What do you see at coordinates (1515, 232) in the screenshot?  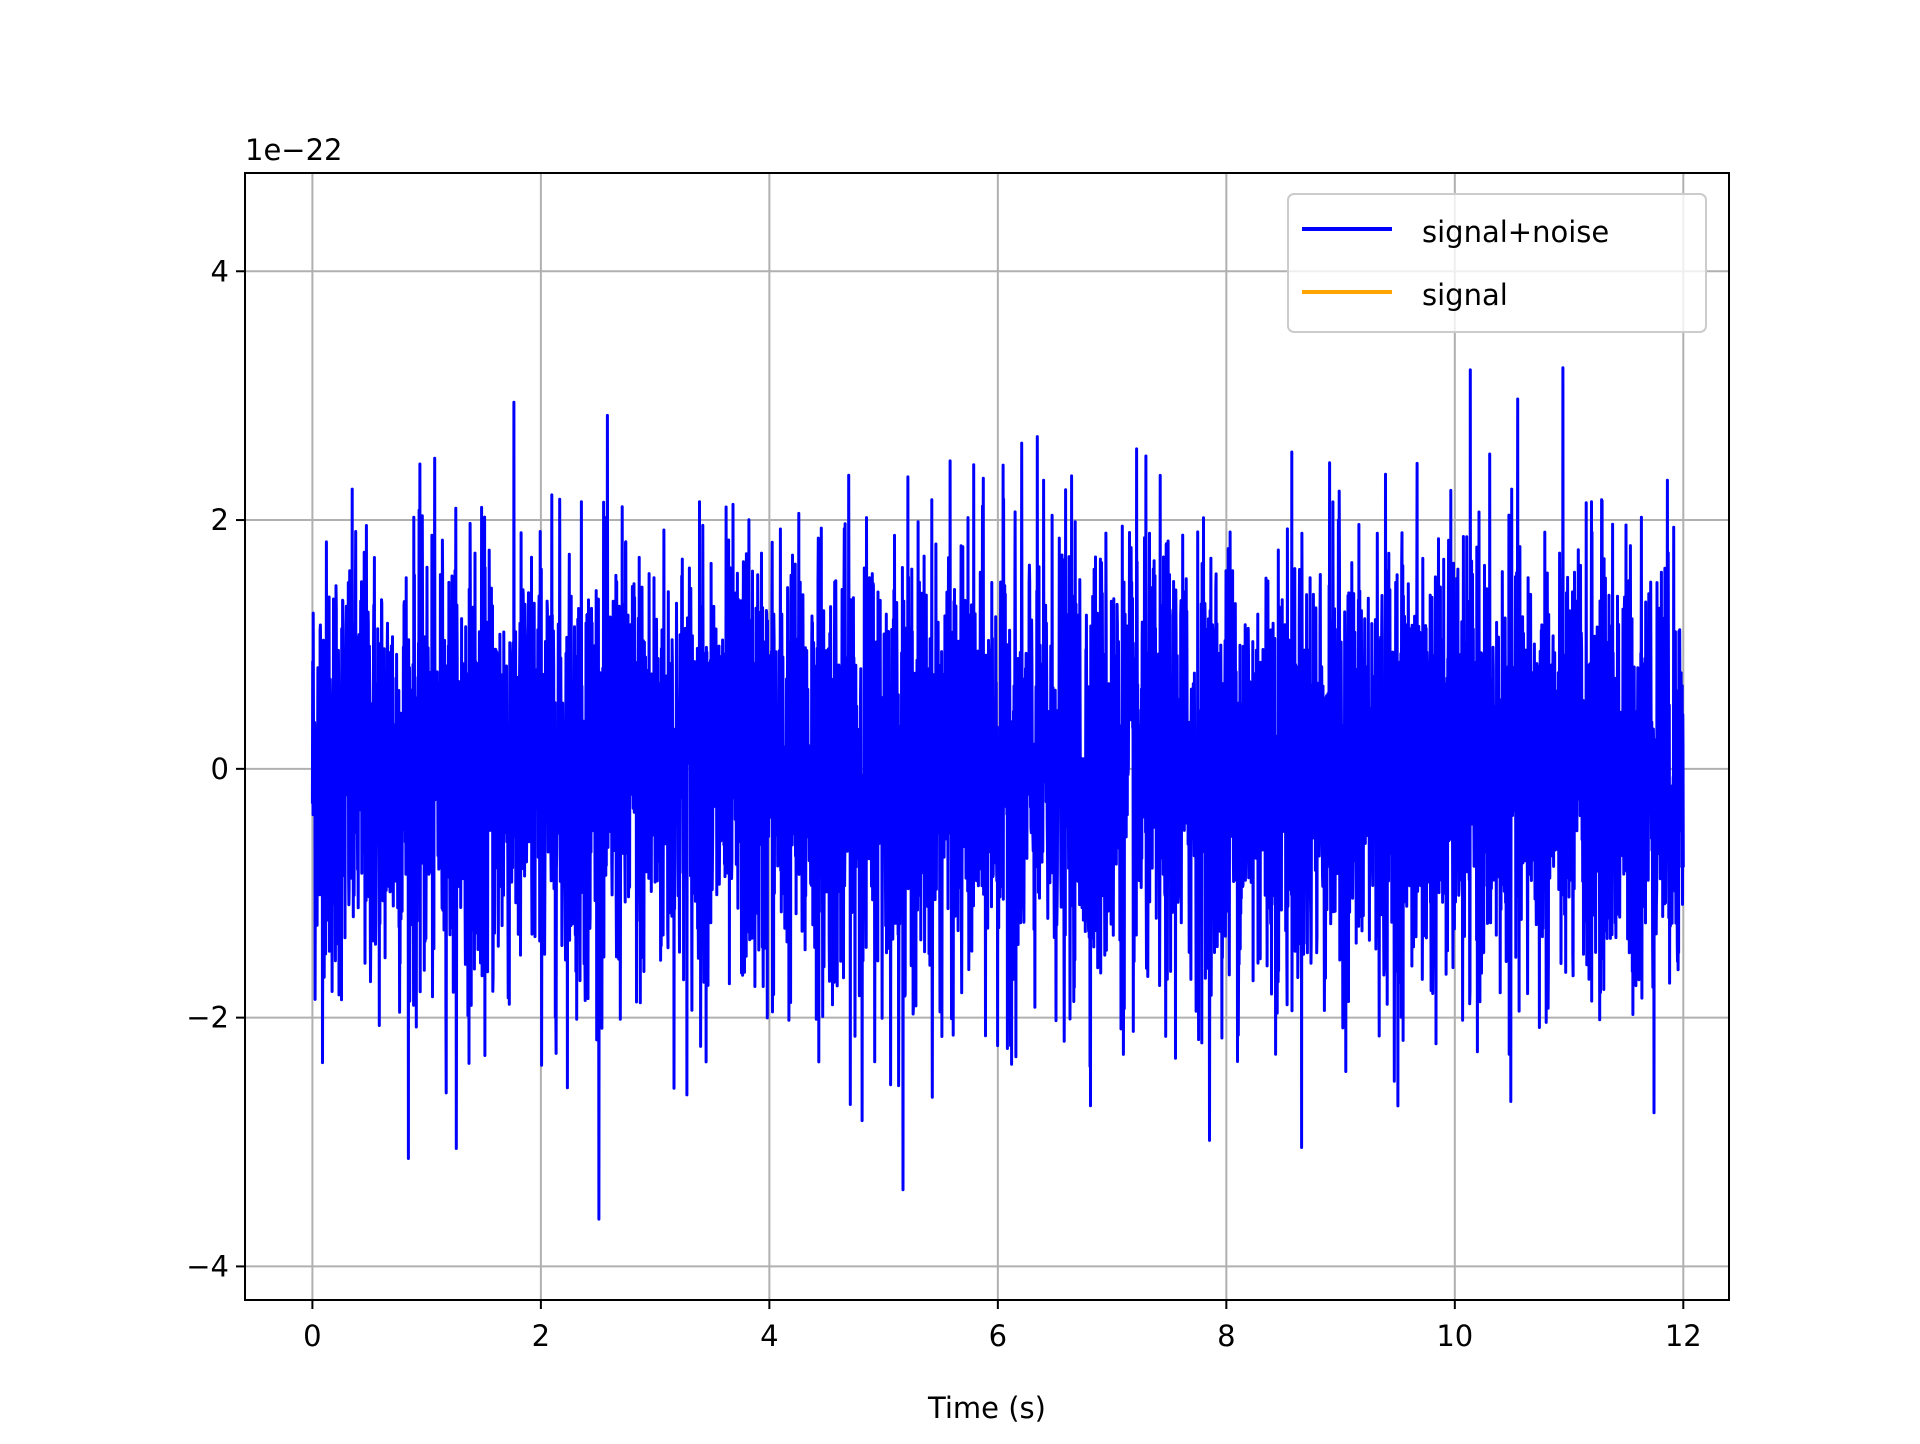 I see `legend-label-signal-noise: signal+noise` at bounding box center [1515, 232].